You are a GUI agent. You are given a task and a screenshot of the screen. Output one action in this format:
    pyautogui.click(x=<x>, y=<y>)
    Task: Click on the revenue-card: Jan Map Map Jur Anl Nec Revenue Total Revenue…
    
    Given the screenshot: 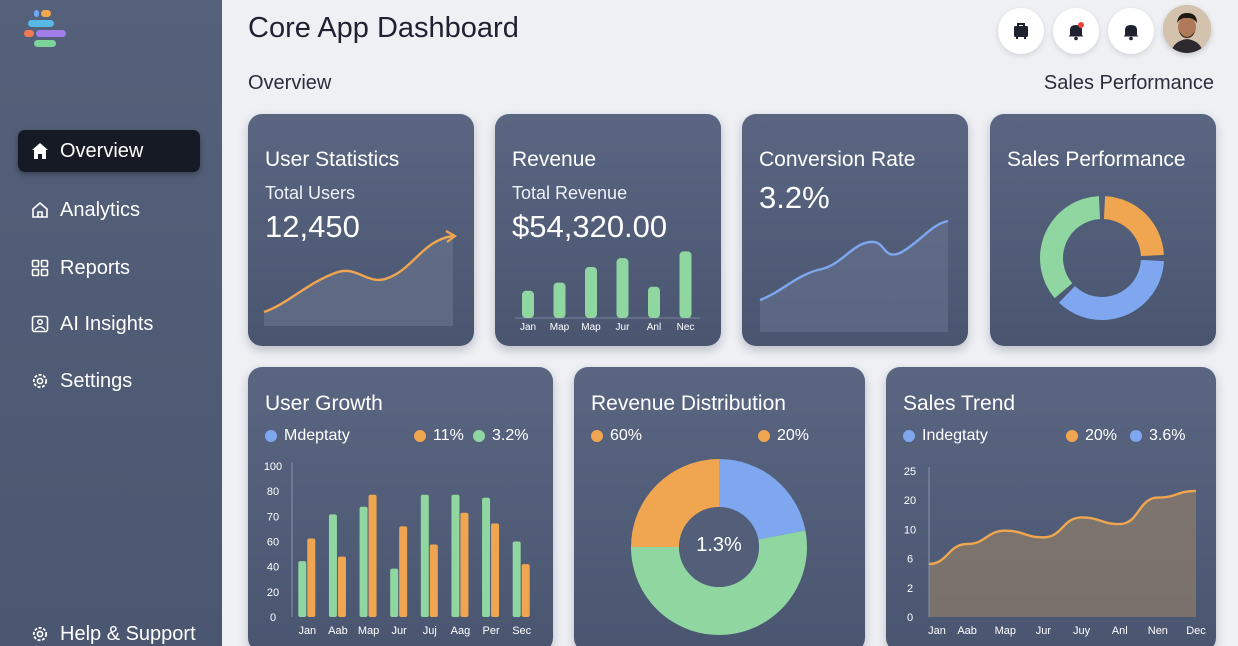 What is the action you would take?
    pyautogui.click(x=608, y=230)
    